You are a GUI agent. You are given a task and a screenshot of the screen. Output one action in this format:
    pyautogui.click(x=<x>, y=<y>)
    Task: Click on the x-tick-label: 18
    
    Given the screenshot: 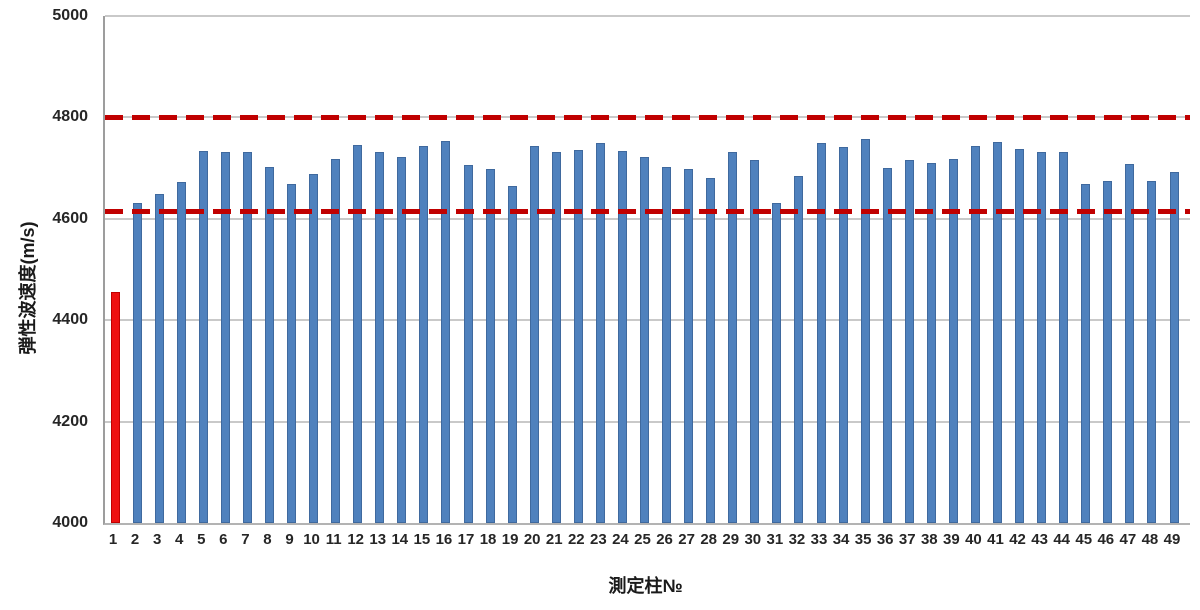 What is the action you would take?
    pyautogui.click(x=488, y=539)
    